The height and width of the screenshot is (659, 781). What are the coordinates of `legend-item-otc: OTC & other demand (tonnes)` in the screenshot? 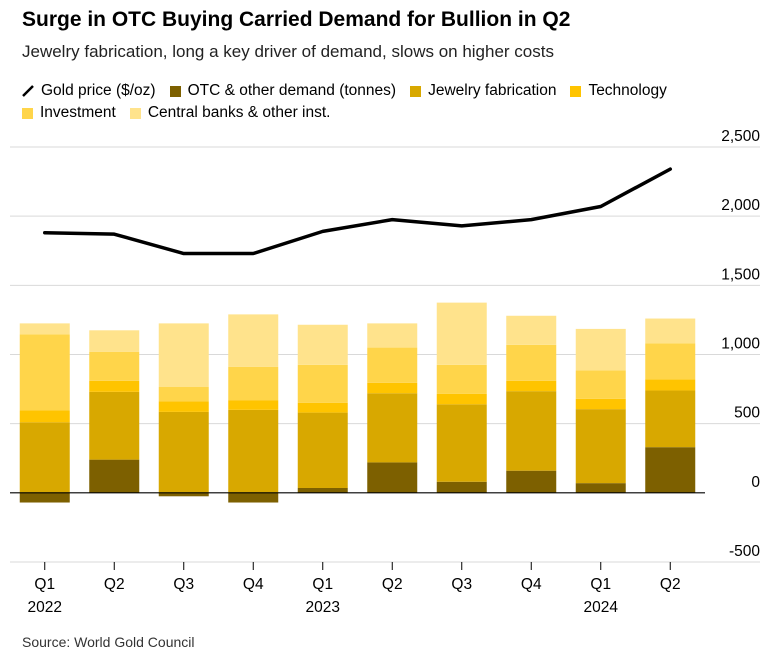 It's located at (283, 91).